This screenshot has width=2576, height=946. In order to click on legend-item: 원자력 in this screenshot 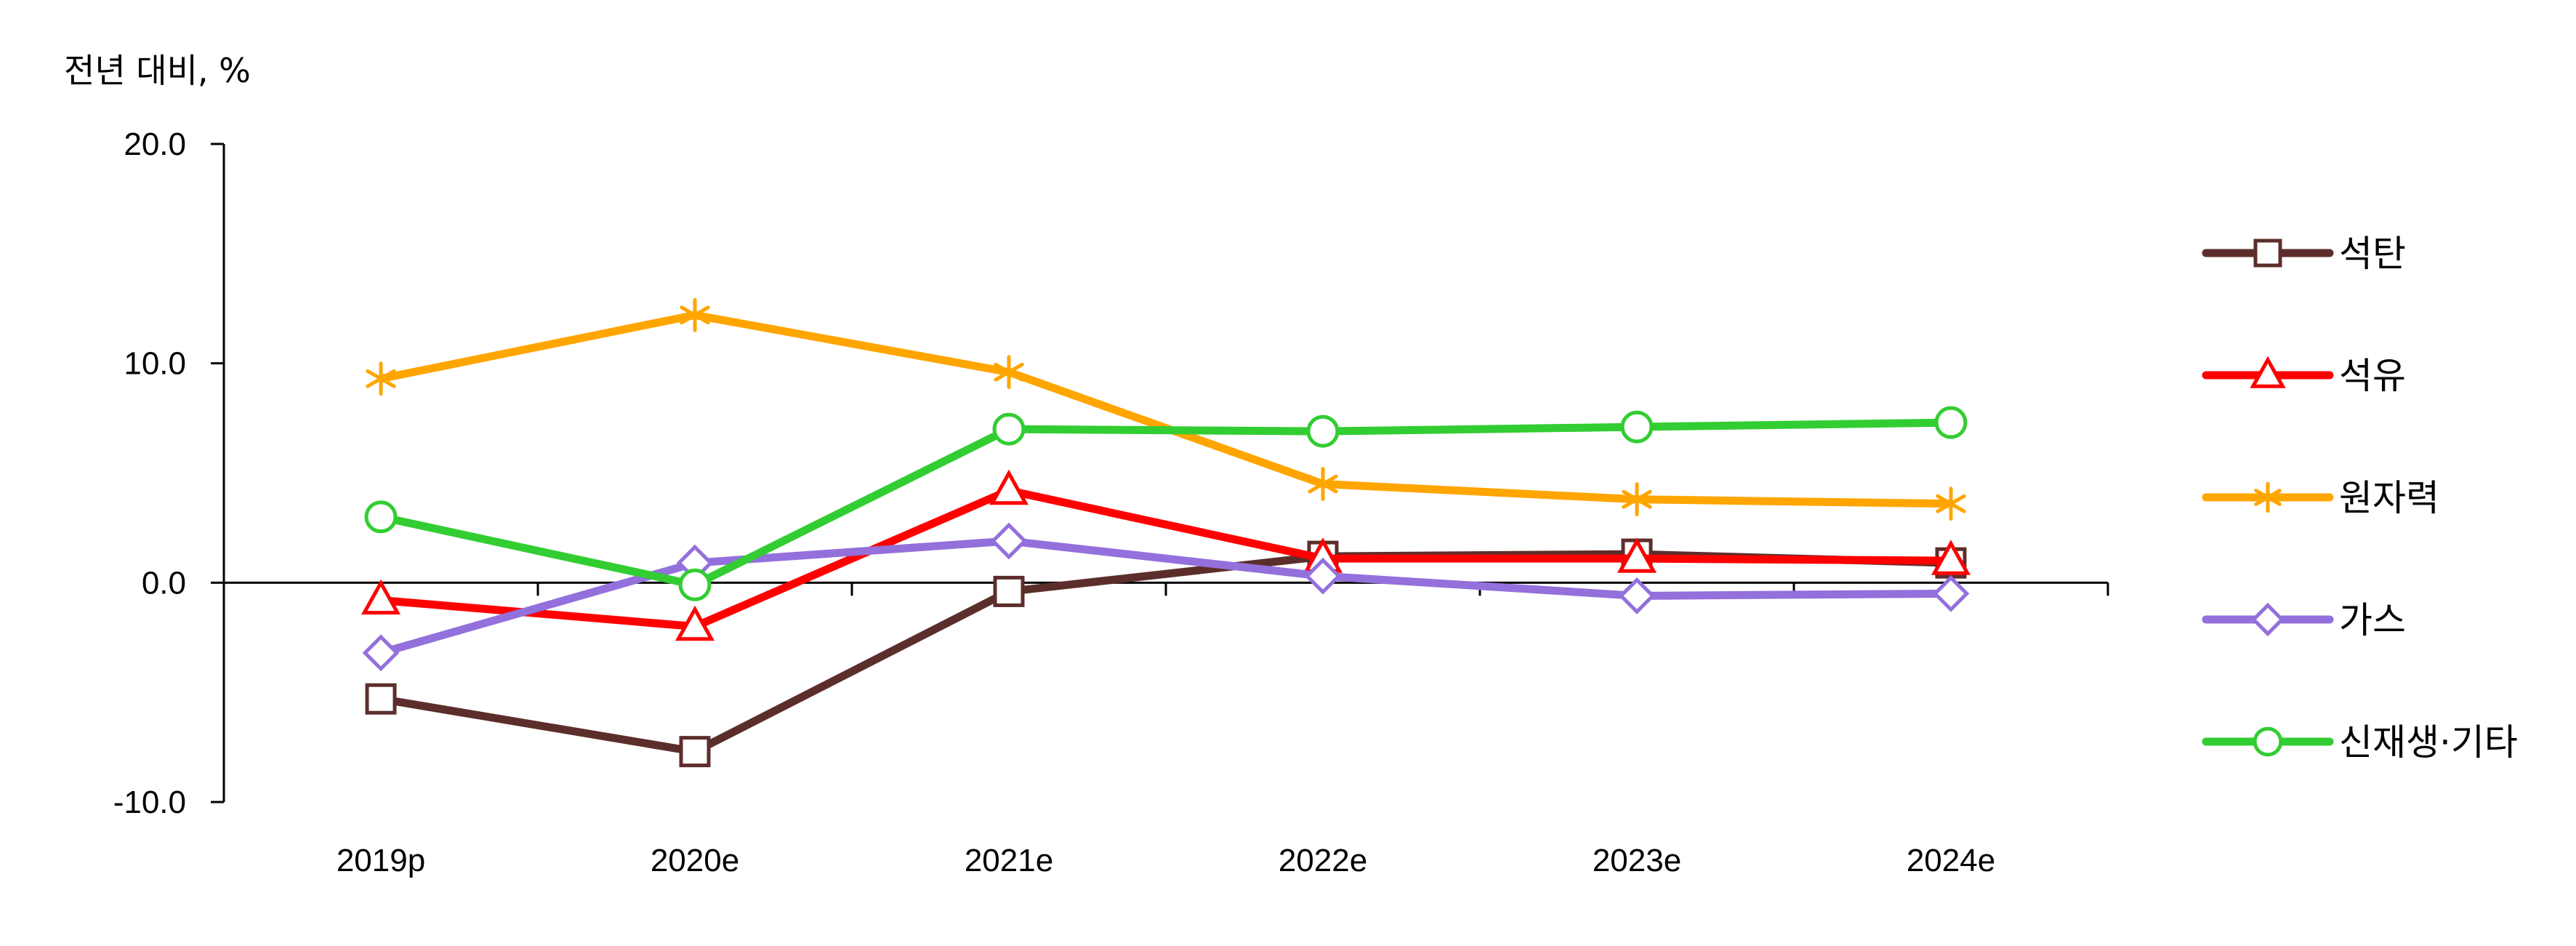, I will do `click(2320, 498)`.